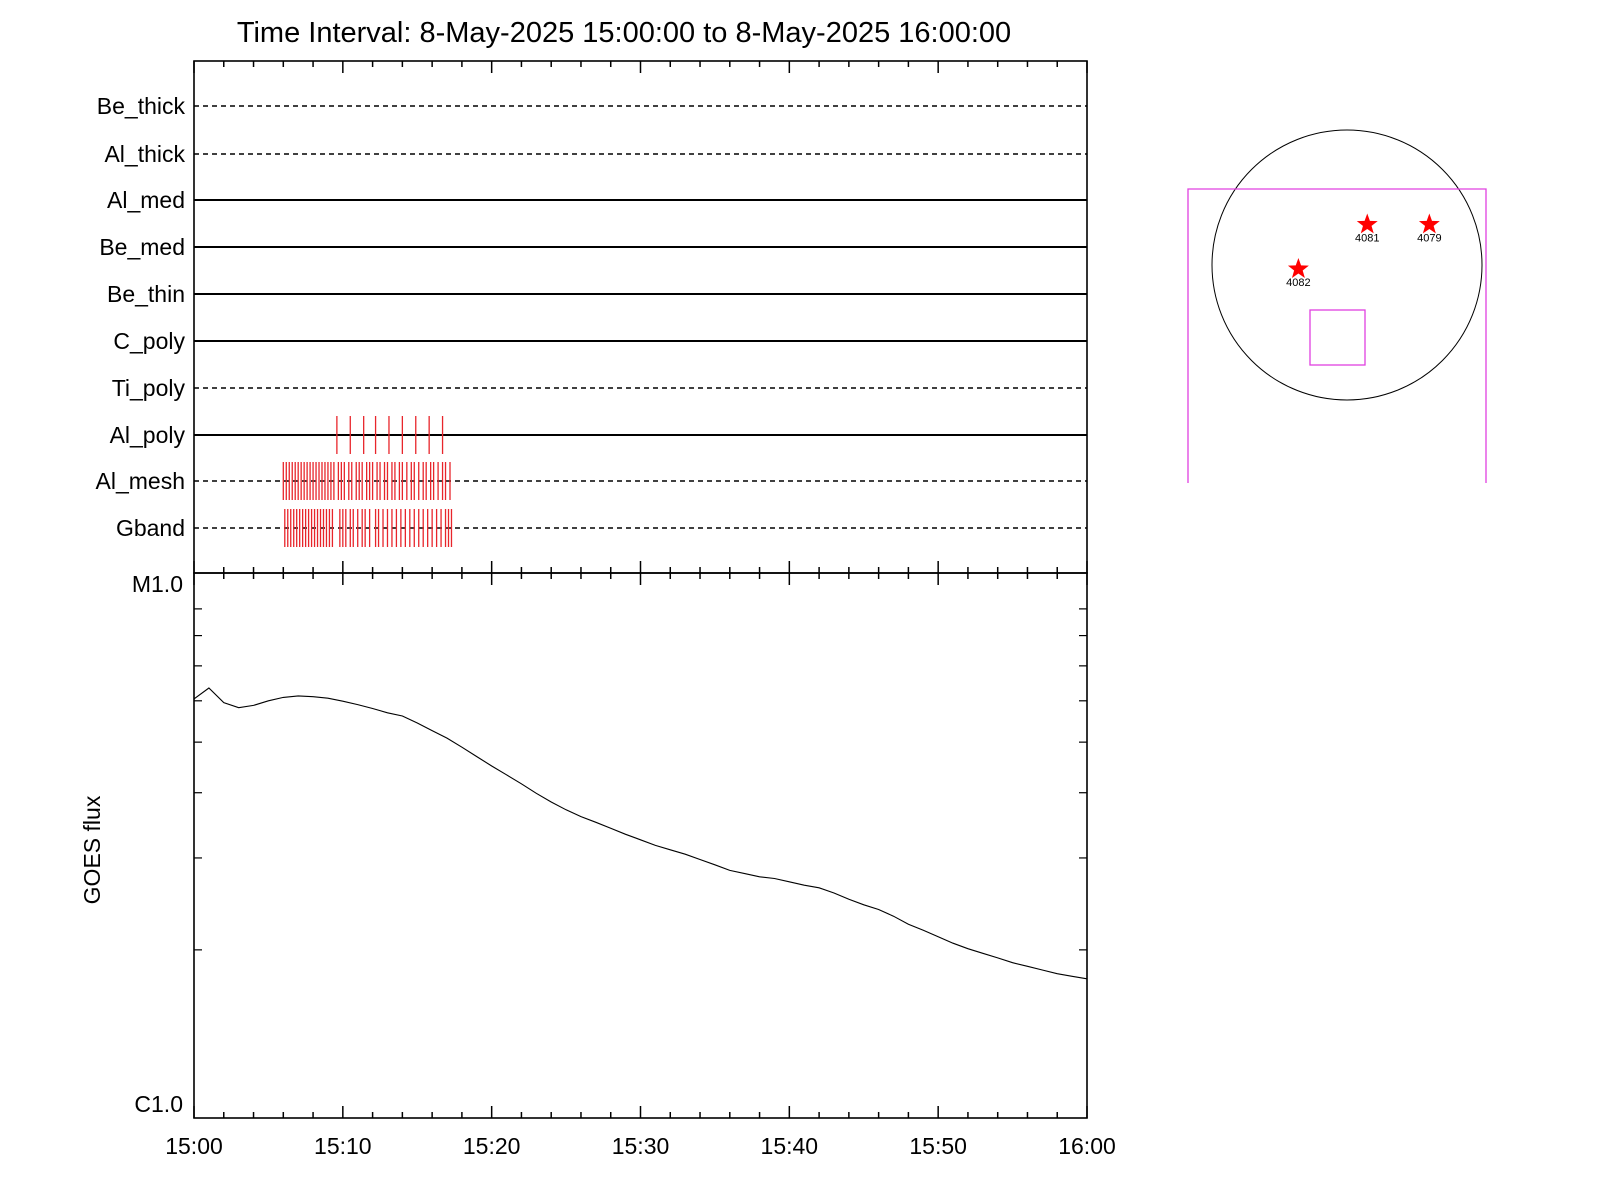 This screenshot has width=1600, height=1200. I want to click on flux-y-min-label: C1.0, so click(158, 1104).